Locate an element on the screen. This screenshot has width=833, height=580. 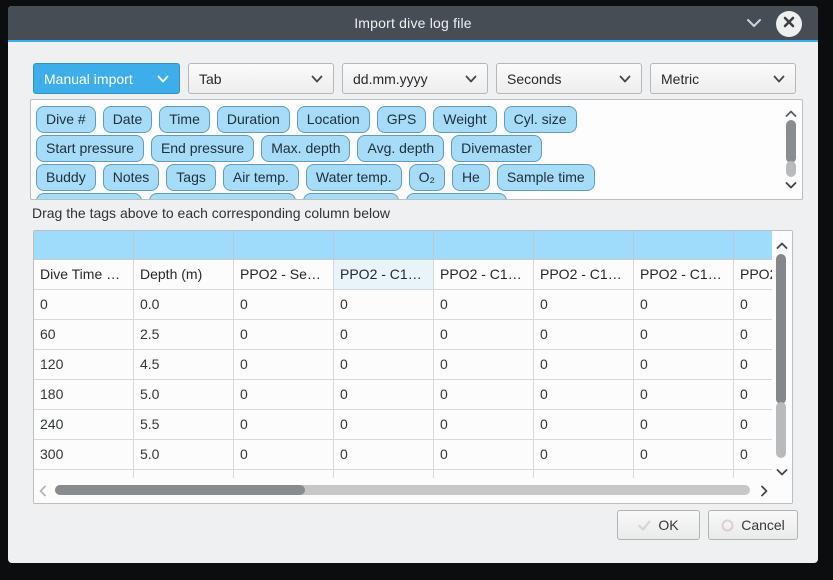
drag-tag: O₂ is located at coordinates (426, 177).